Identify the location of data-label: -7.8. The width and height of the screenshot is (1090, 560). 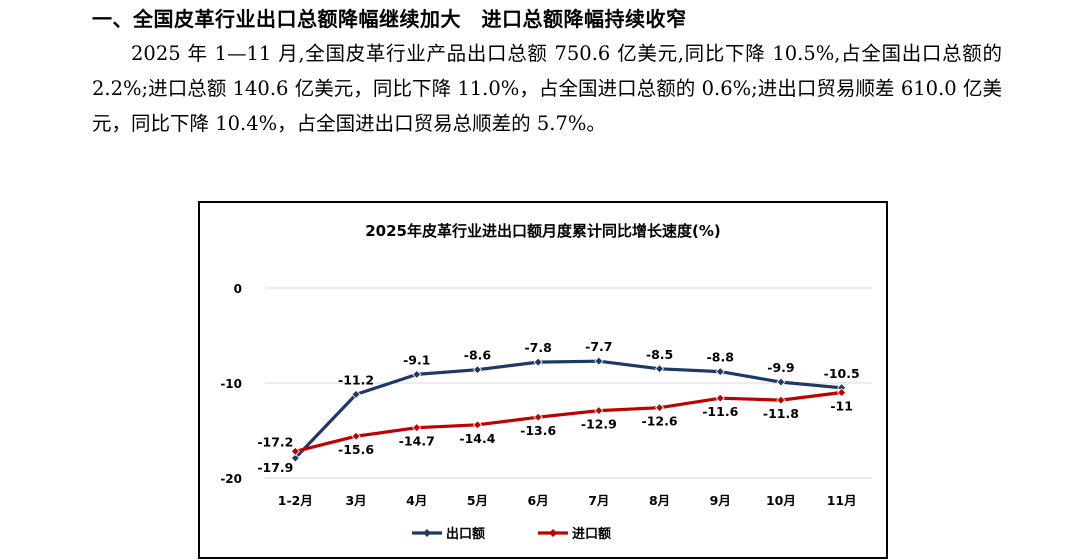
(537, 347).